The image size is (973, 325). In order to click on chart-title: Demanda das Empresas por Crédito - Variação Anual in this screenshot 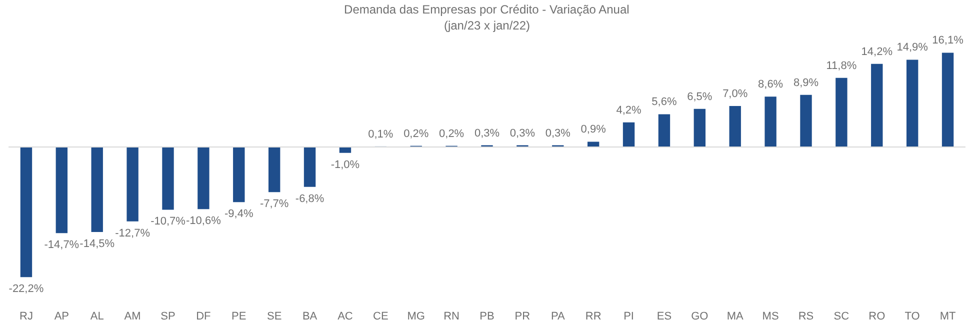, I will do `click(487, 9)`.